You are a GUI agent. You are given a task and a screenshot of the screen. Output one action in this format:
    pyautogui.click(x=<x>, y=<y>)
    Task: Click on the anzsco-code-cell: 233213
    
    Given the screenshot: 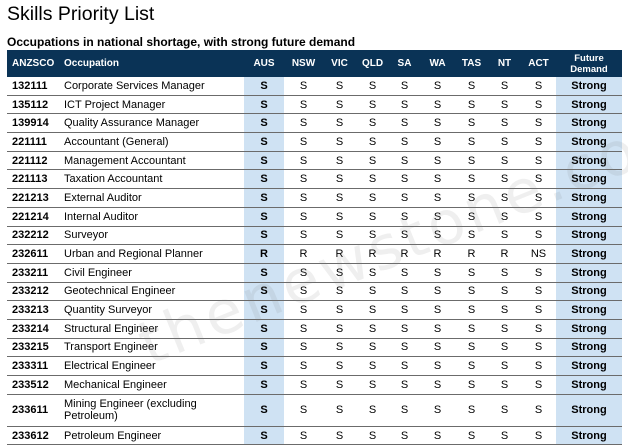 What is the action you would take?
    pyautogui.click(x=34, y=310)
    